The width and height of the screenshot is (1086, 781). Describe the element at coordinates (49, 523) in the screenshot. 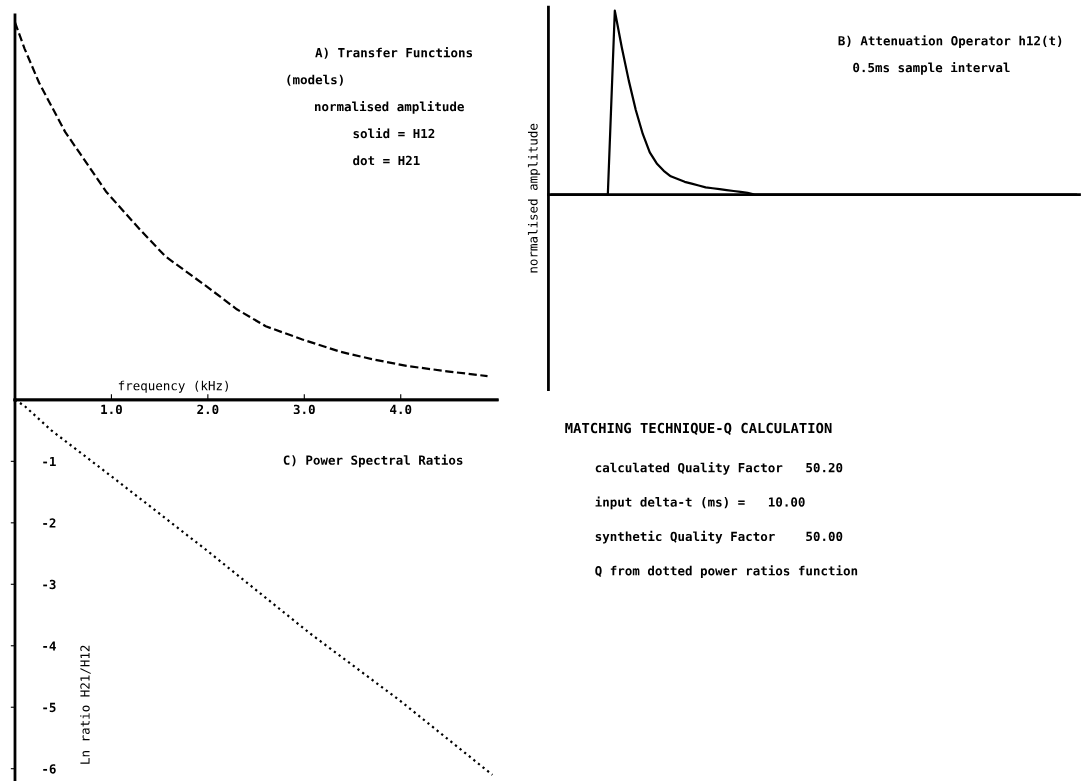

I see `y-tick-label: -2` at that location.